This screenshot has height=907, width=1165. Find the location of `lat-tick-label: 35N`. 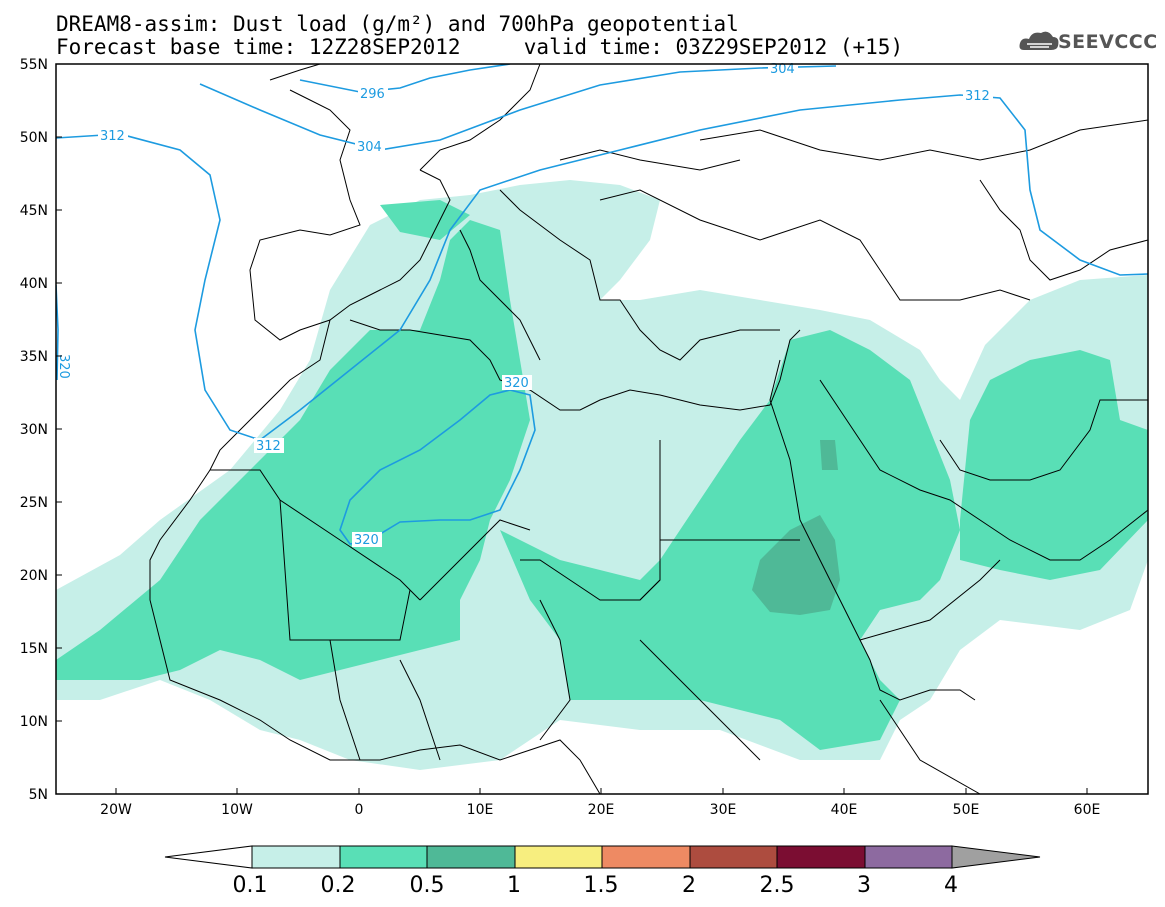

lat-tick-label: 35N is located at coordinates (34, 357).